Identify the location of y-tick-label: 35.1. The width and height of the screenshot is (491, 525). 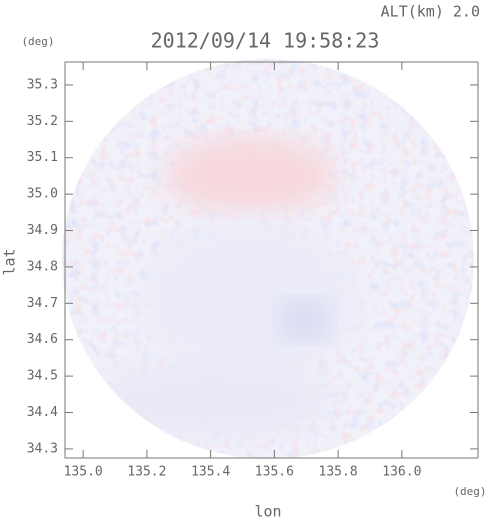
(42, 157).